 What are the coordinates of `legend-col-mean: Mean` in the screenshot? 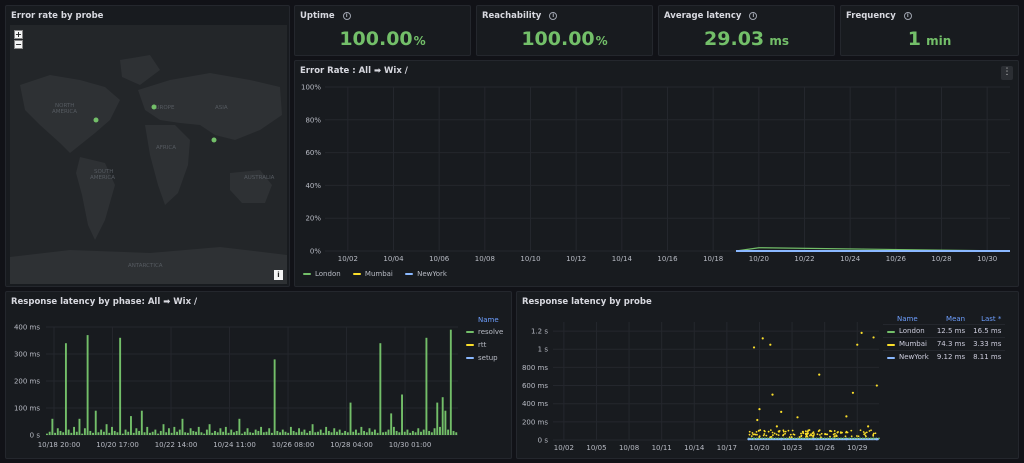 It's located at (956, 319).